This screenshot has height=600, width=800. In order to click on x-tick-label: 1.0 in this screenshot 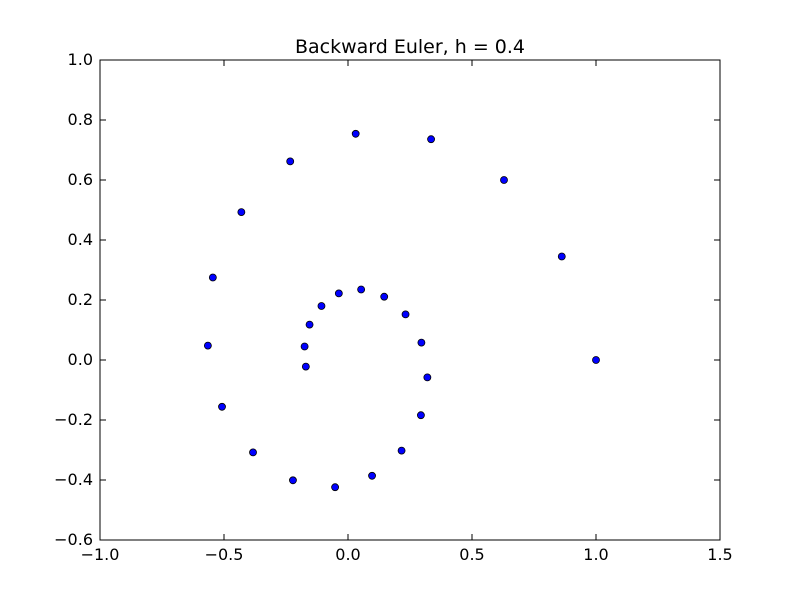, I will do `click(595, 554)`.